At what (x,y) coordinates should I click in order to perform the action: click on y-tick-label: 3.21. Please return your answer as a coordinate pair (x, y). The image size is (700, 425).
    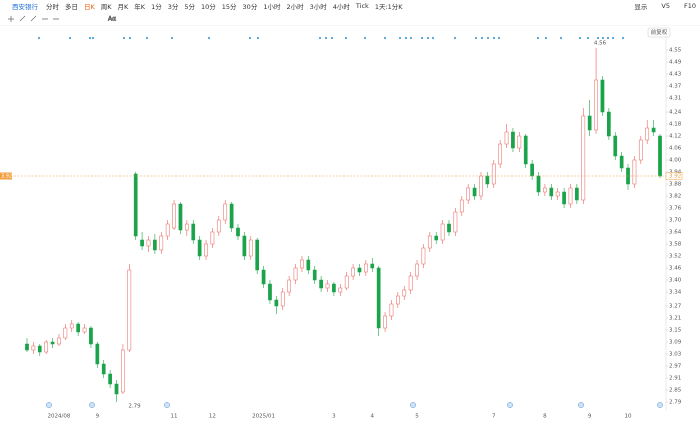
    Looking at the image, I should click on (675, 319).